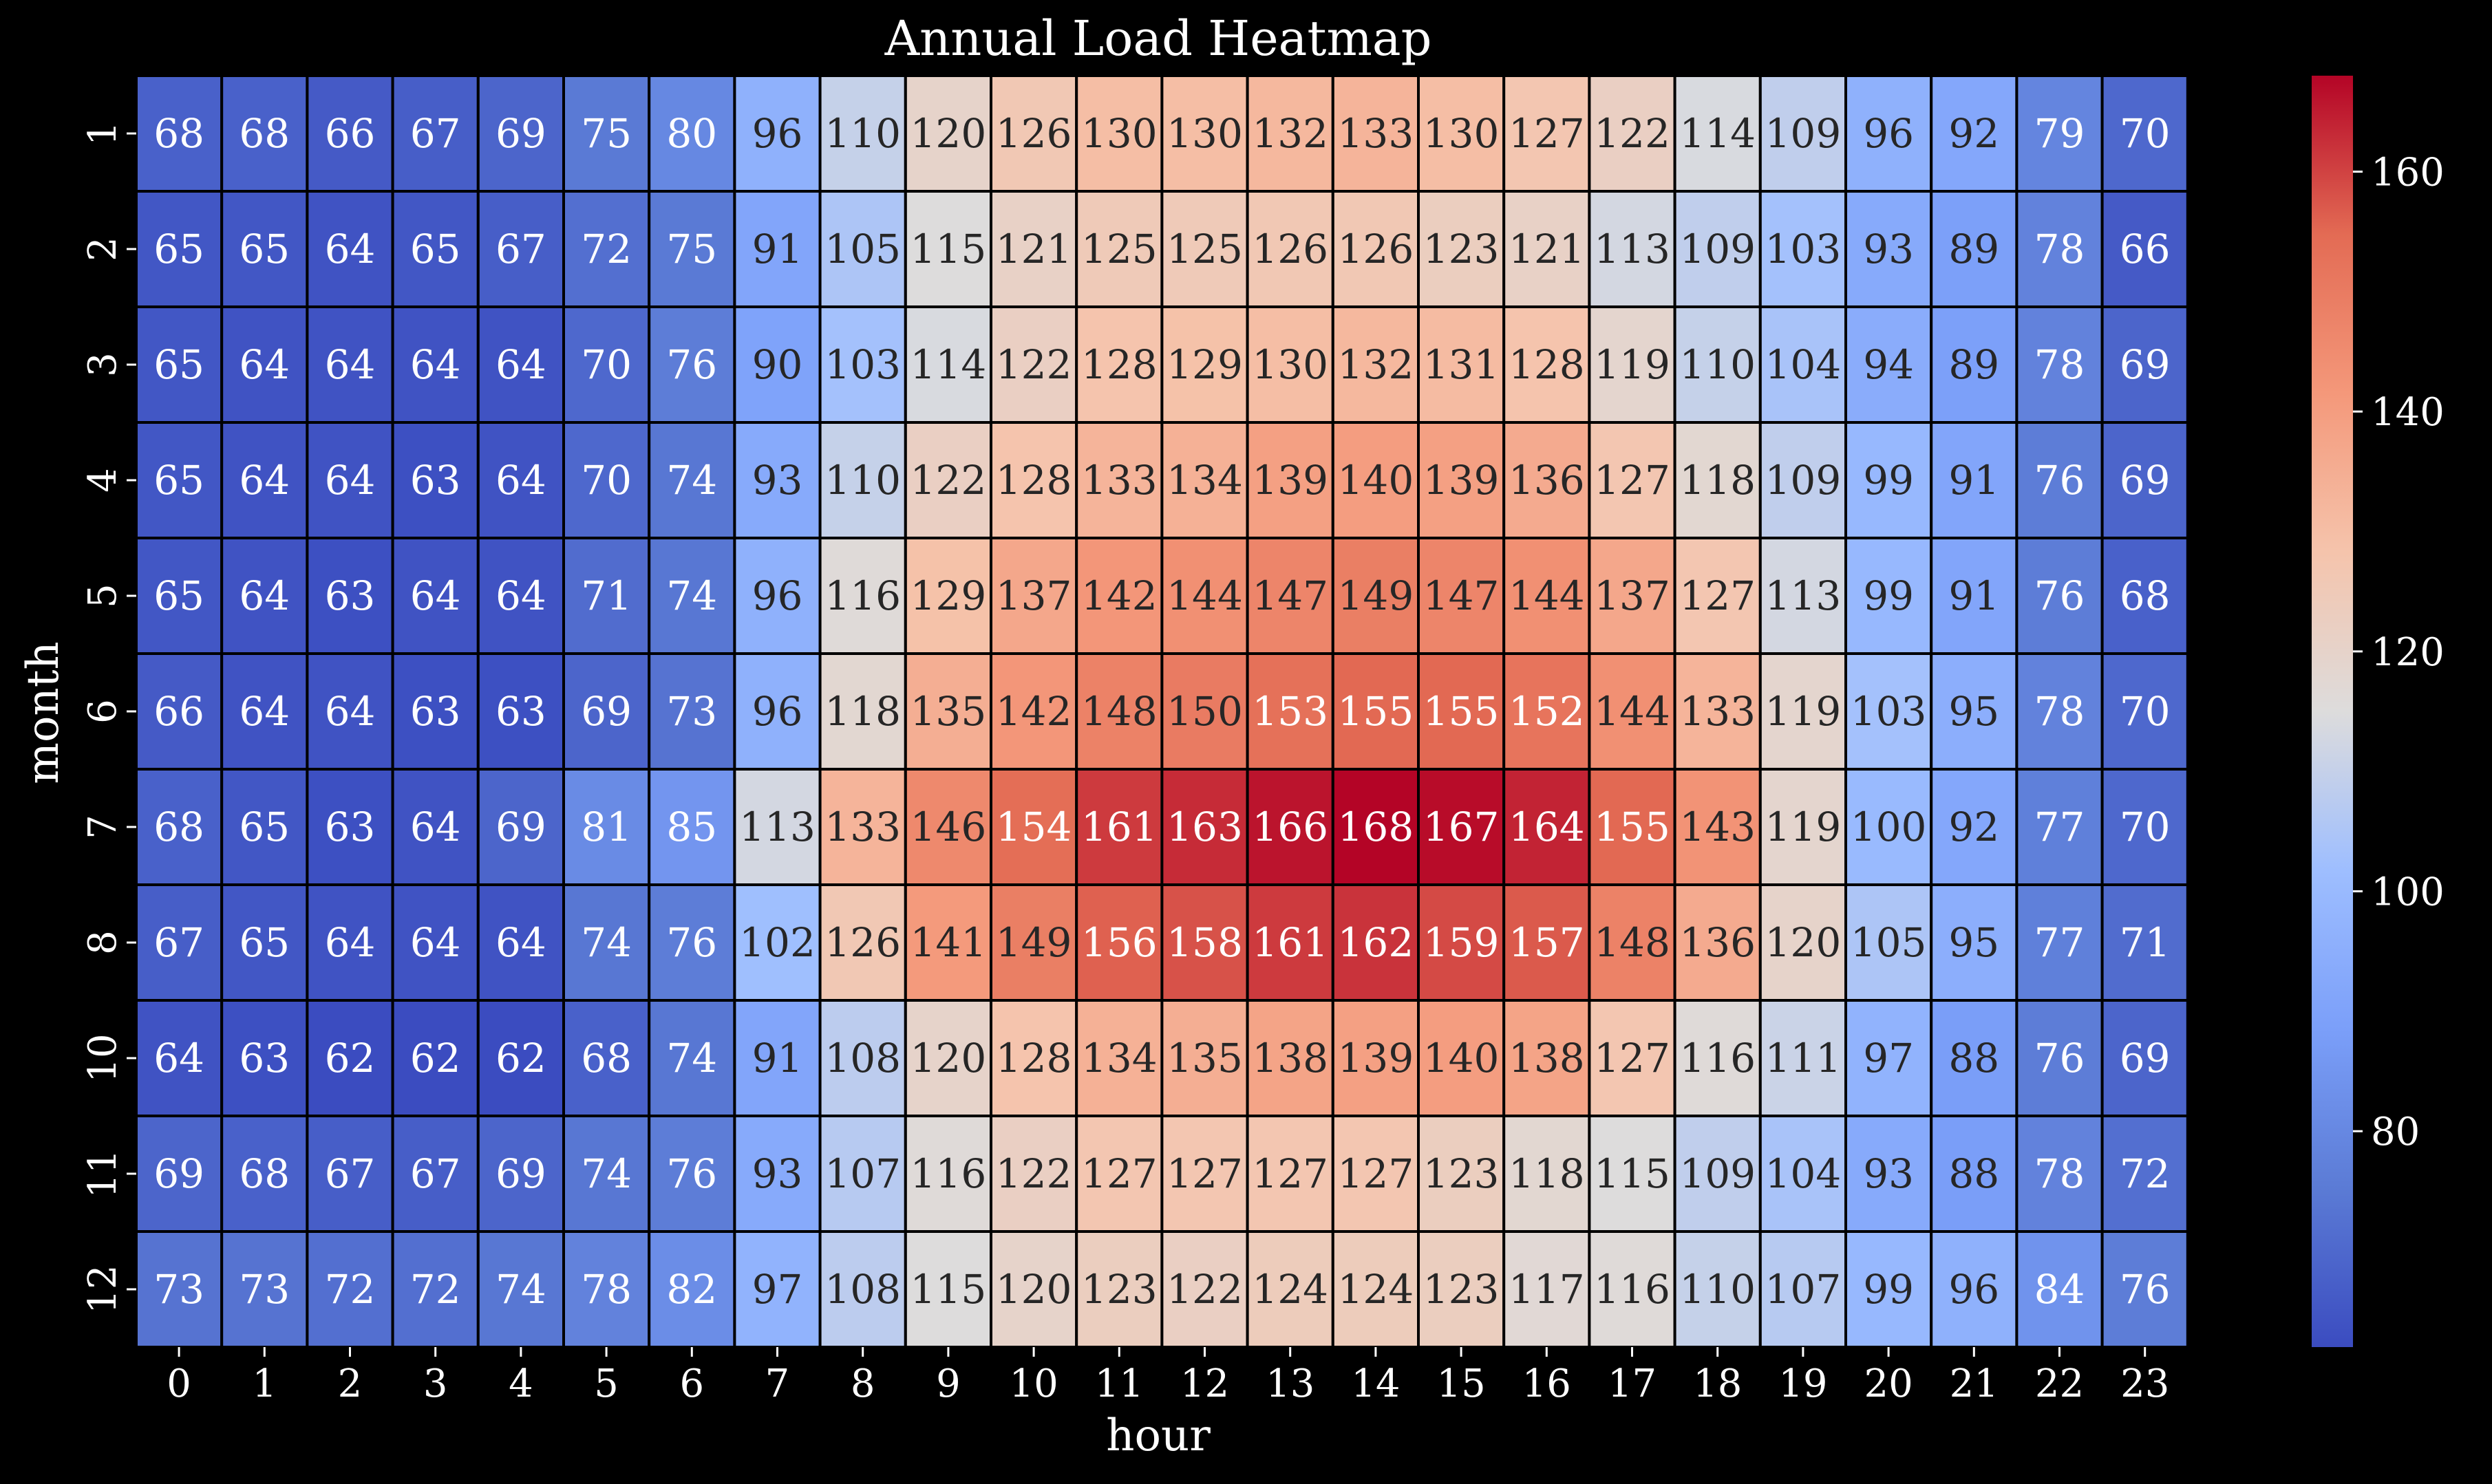 The width and height of the screenshot is (2492, 1484). I want to click on cell-value-label: 110, so click(862, 480).